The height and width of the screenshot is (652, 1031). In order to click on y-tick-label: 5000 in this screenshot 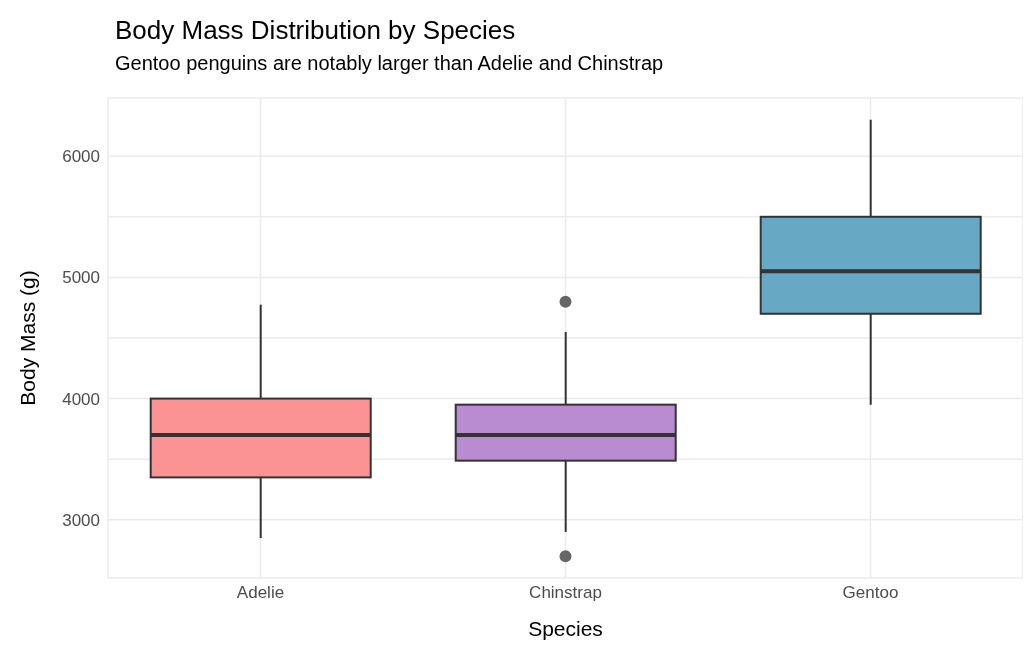, I will do `click(81, 278)`.